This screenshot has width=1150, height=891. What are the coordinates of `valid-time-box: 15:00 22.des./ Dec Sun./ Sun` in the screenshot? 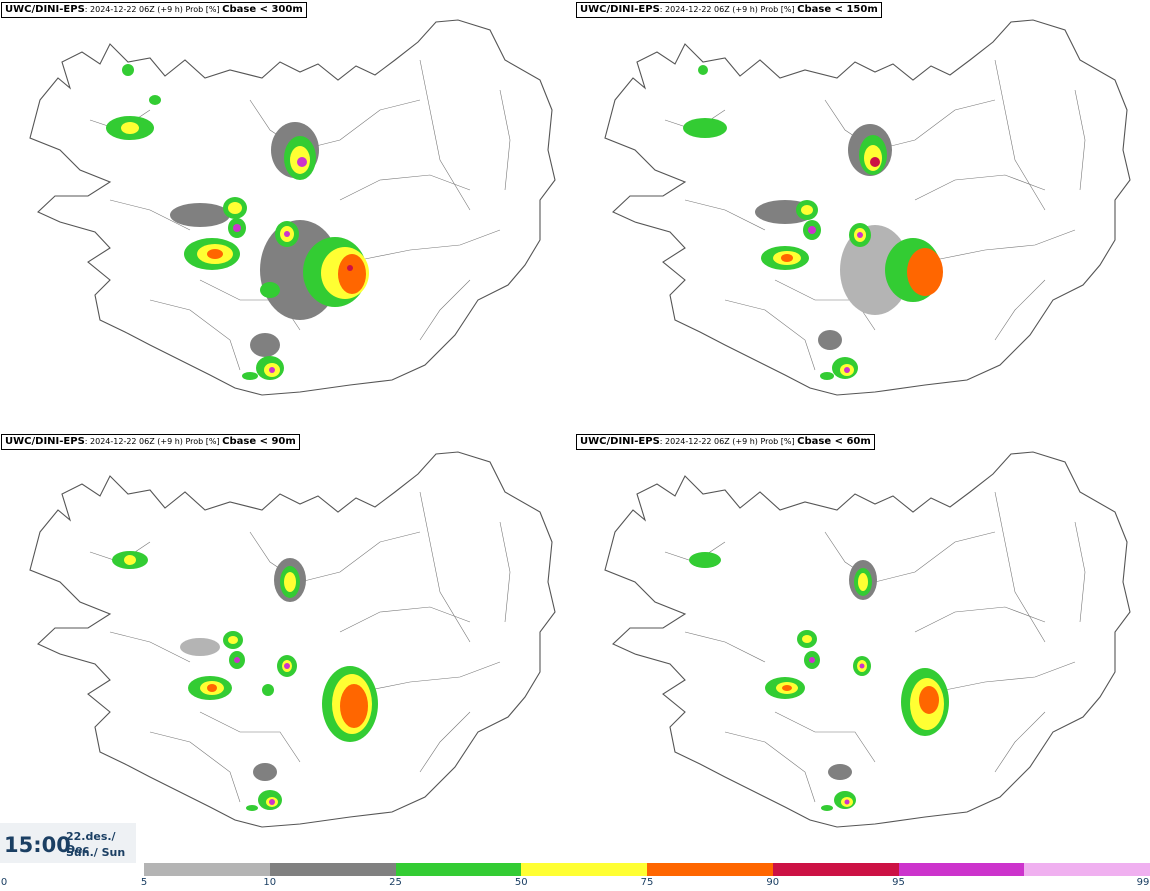 It's located at (68, 843).